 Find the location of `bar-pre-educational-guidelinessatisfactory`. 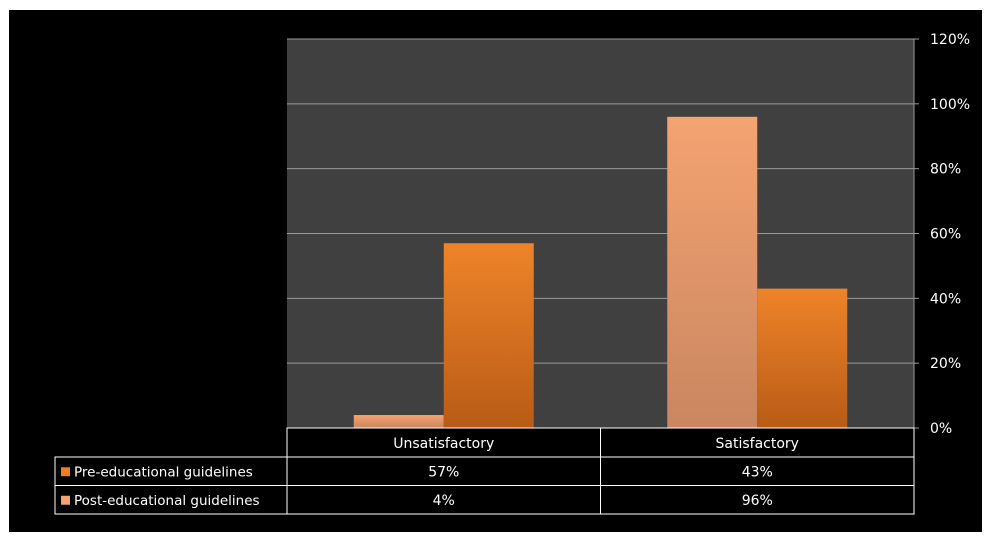

bar-pre-educational-guidelinessatisfactory is located at coordinates (802, 358).